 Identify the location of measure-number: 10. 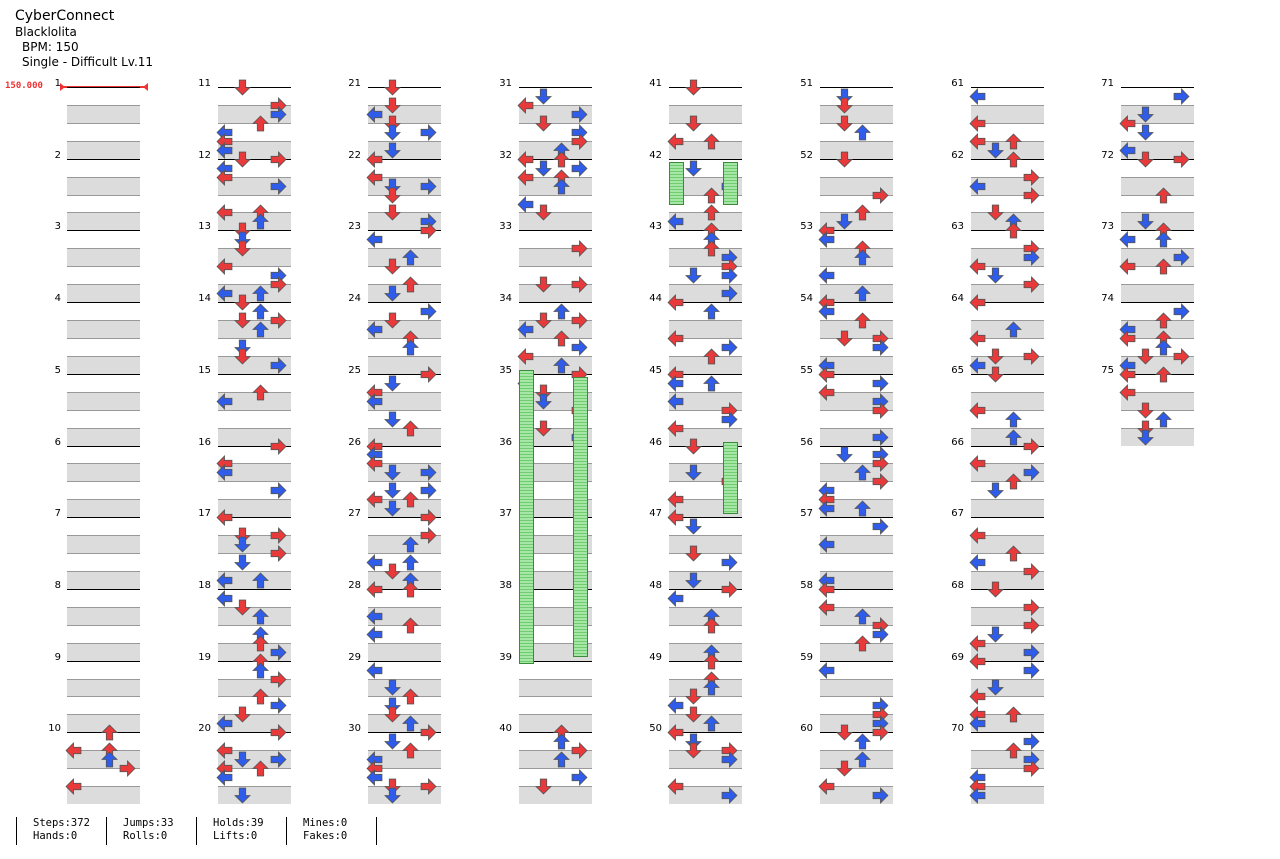
(54, 729).